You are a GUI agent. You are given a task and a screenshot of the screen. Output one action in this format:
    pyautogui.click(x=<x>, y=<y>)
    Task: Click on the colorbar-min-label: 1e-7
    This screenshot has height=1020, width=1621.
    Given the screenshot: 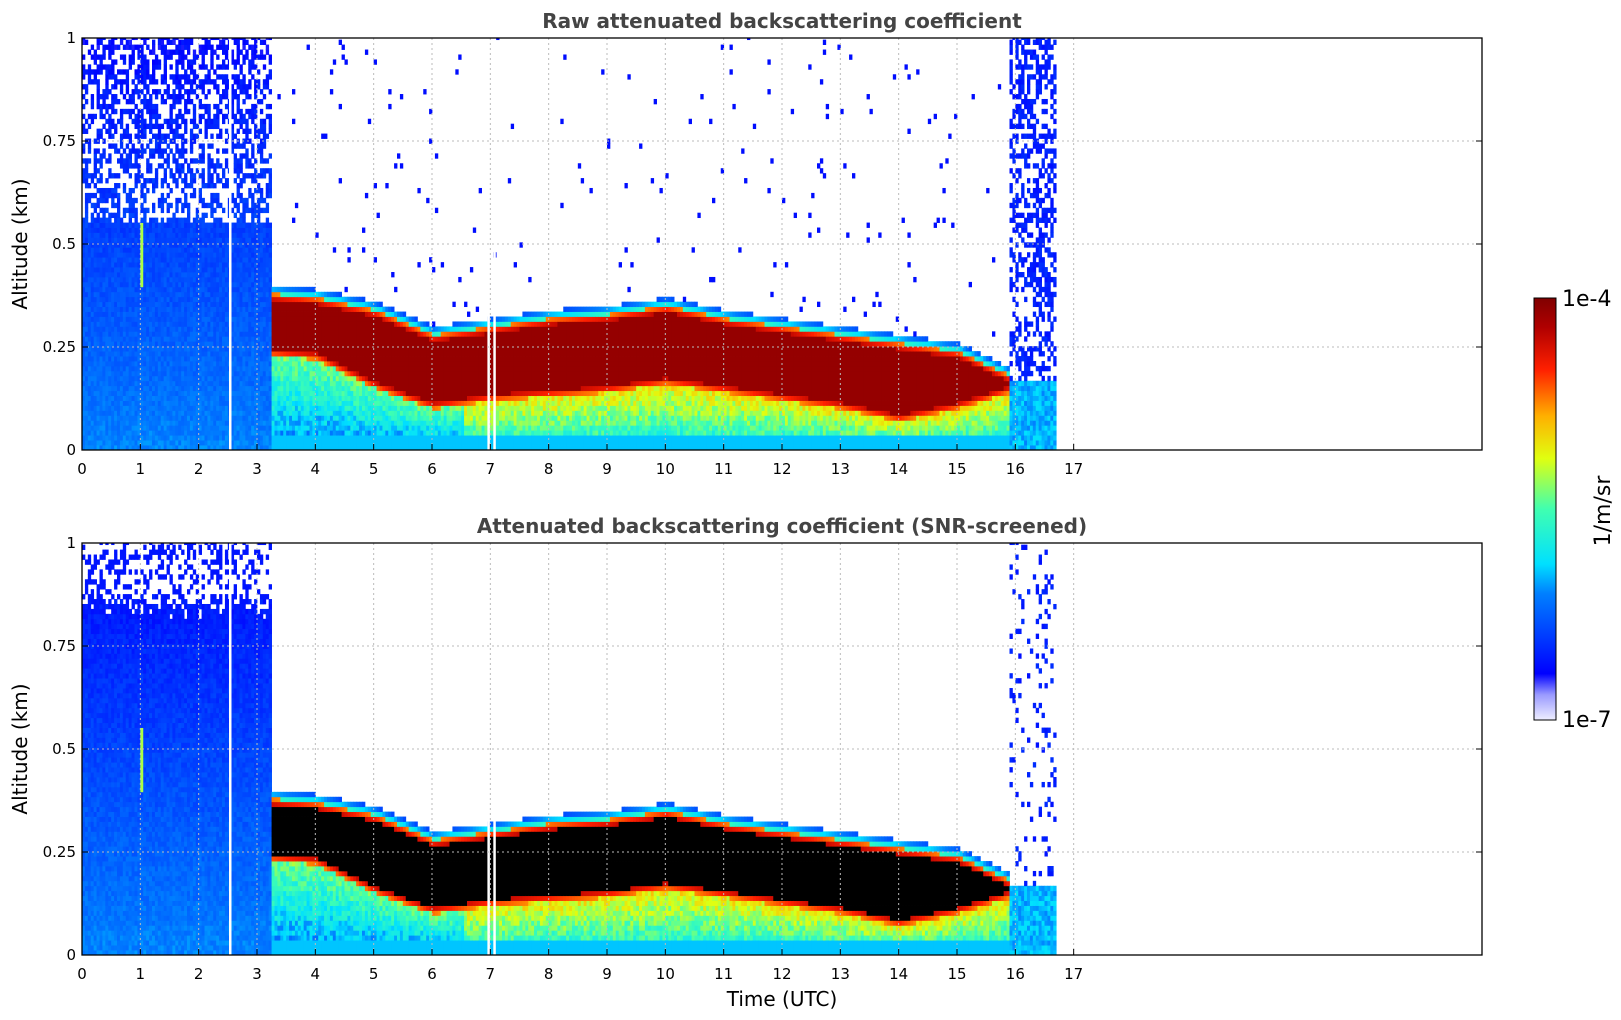 What is the action you would take?
    pyautogui.click(x=1586, y=720)
    